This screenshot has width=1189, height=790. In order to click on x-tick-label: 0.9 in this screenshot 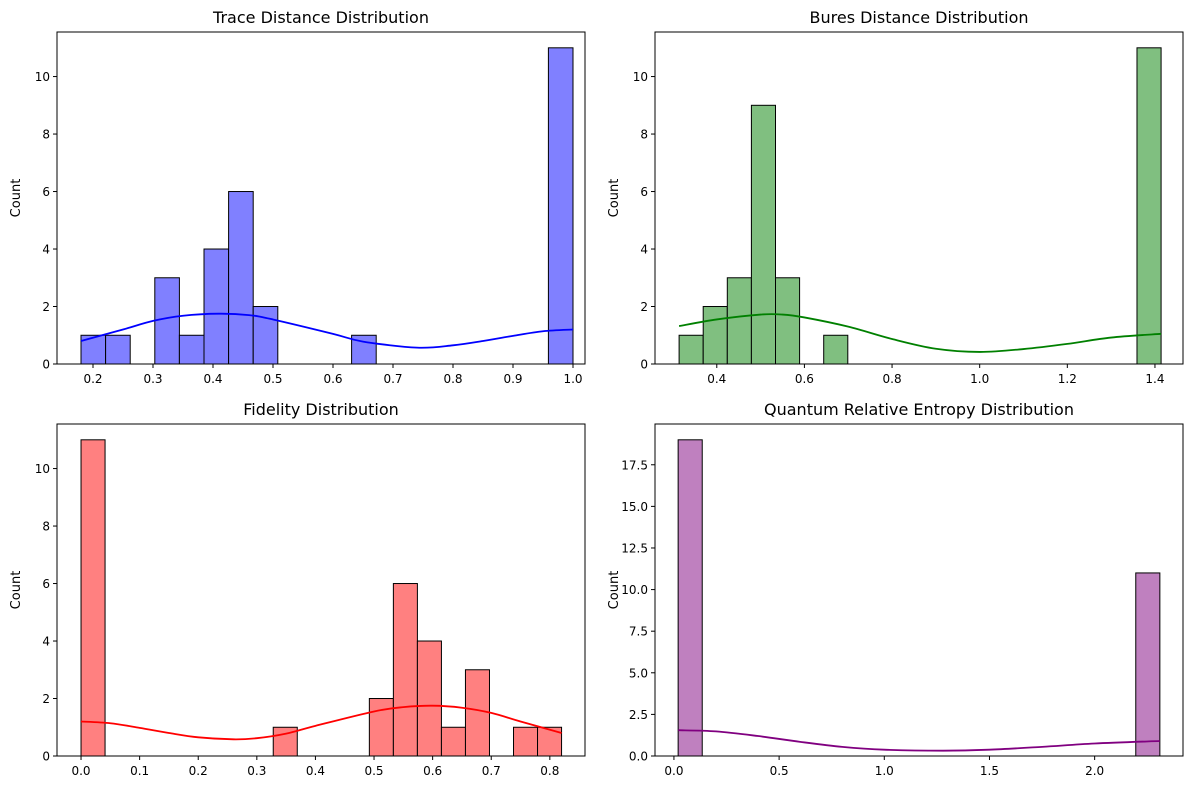, I will do `click(512, 379)`.